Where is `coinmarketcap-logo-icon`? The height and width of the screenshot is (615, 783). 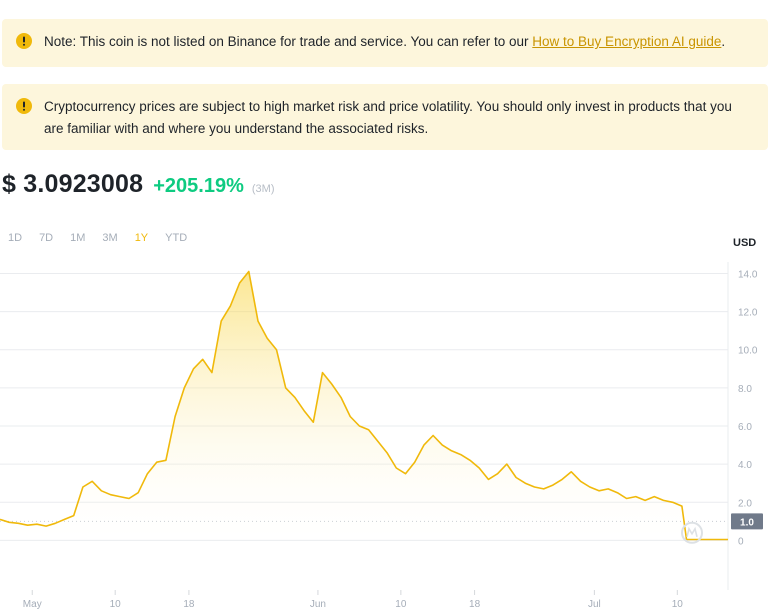 coinmarketcap-logo-icon is located at coordinates (692, 532).